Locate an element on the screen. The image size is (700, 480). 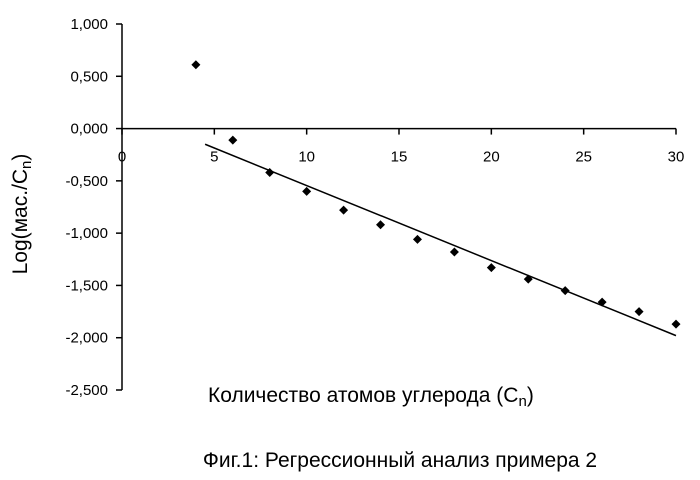
x-ticks: 0 5 10 15 20 25 30 is located at coordinates (401, 147).